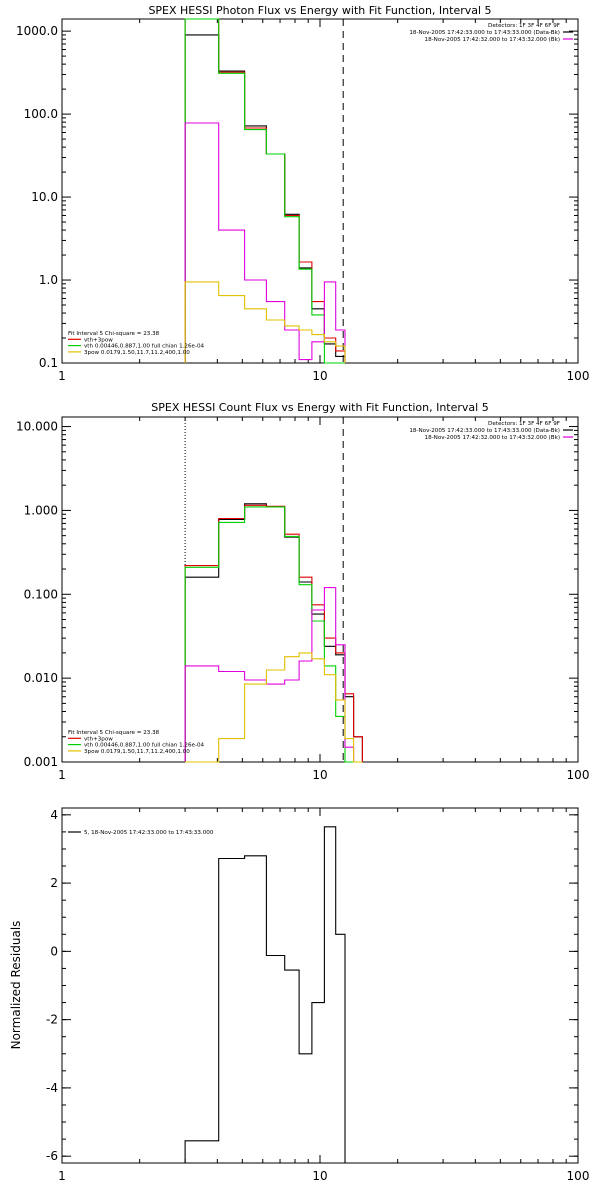  Describe the element at coordinates (41, 594) in the screenshot. I see `y-tick-label: 0.100` at that location.